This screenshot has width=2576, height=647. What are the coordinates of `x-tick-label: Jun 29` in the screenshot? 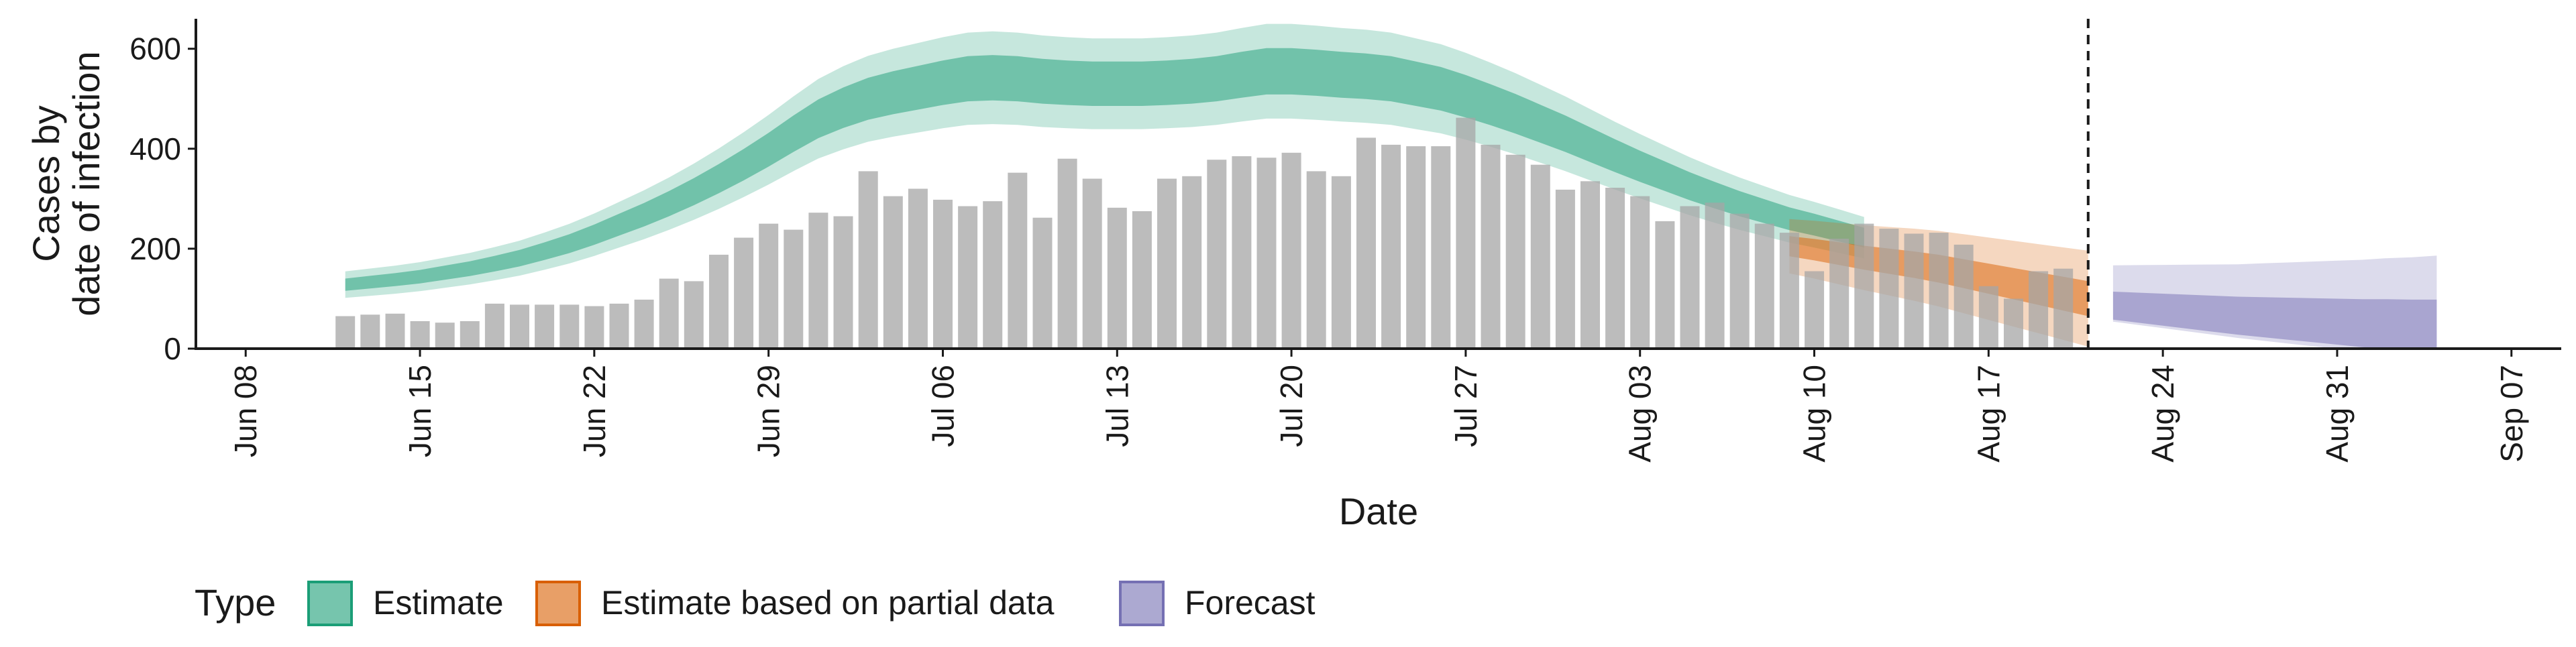 It's located at (768, 411).